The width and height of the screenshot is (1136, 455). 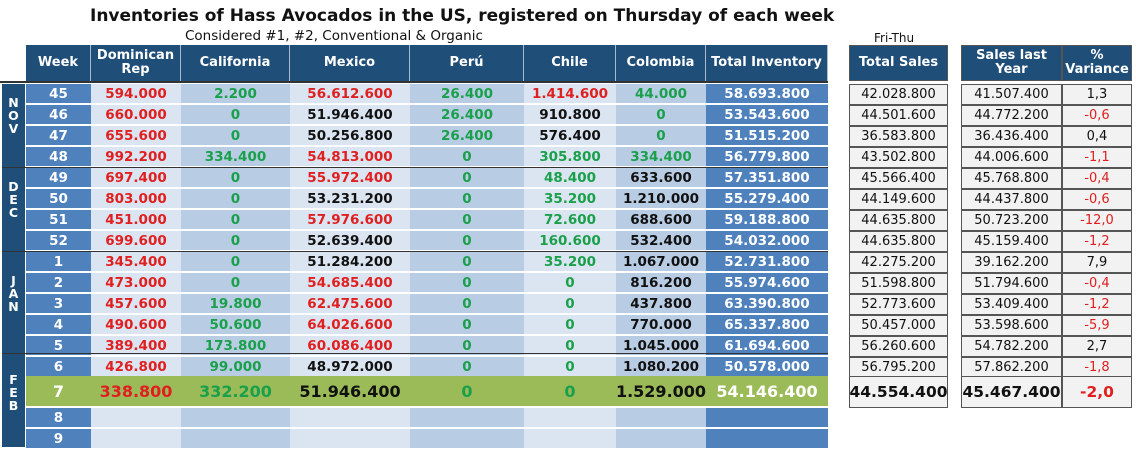 What do you see at coordinates (58, 418) in the screenshot?
I see `cell-week: 8` at bounding box center [58, 418].